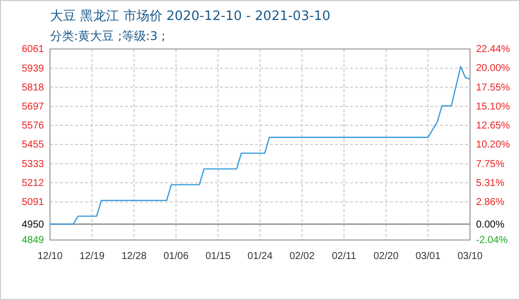 This screenshot has height=300, width=520. What do you see at coordinates (33, 126) in the screenshot?
I see `y-tick-label: 5576` at bounding box center [33, 126].